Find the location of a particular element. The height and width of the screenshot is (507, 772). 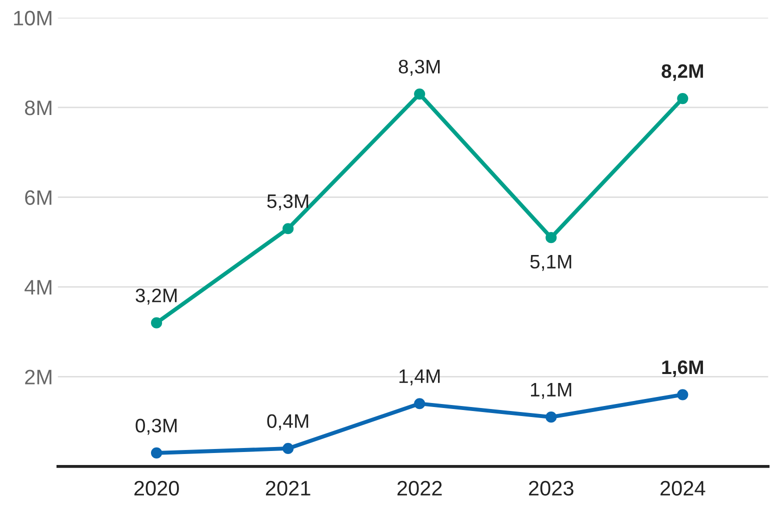

data-label: 5,1M is located at coordinates (551, 262).